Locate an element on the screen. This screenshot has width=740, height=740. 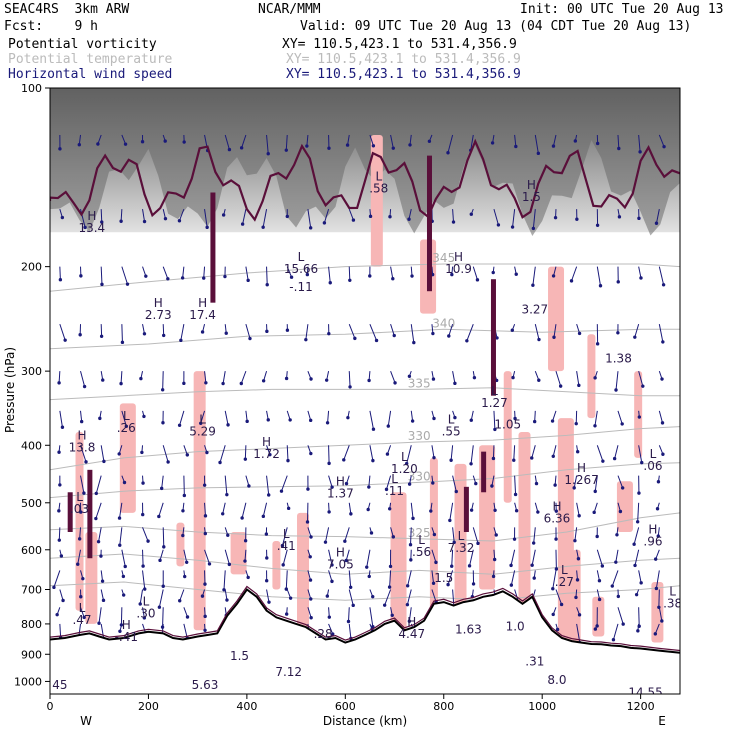
extremum-value: .26 is located at coordinates (126, 428).